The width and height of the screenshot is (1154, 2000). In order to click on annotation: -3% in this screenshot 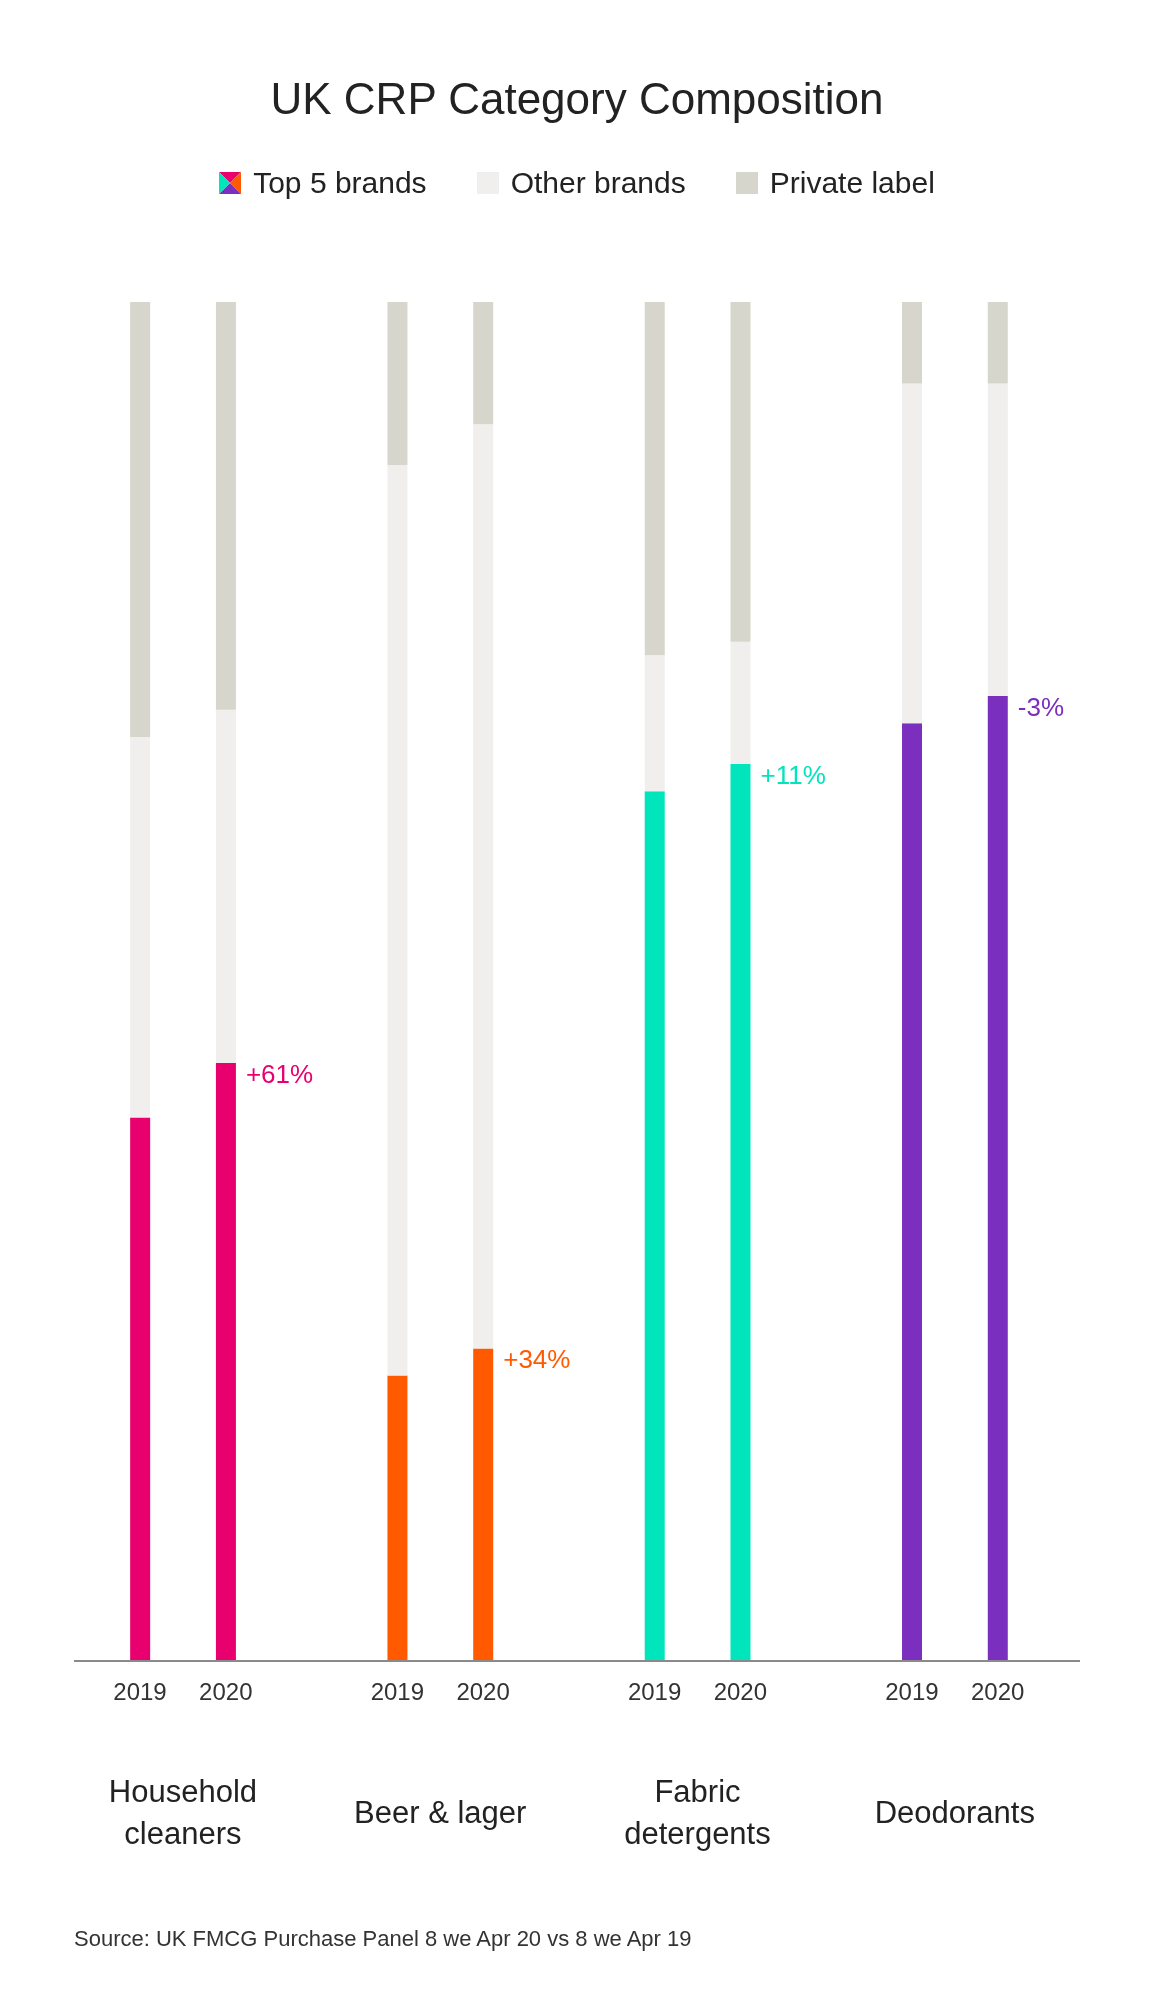, I will do `click(1041, 707)`.